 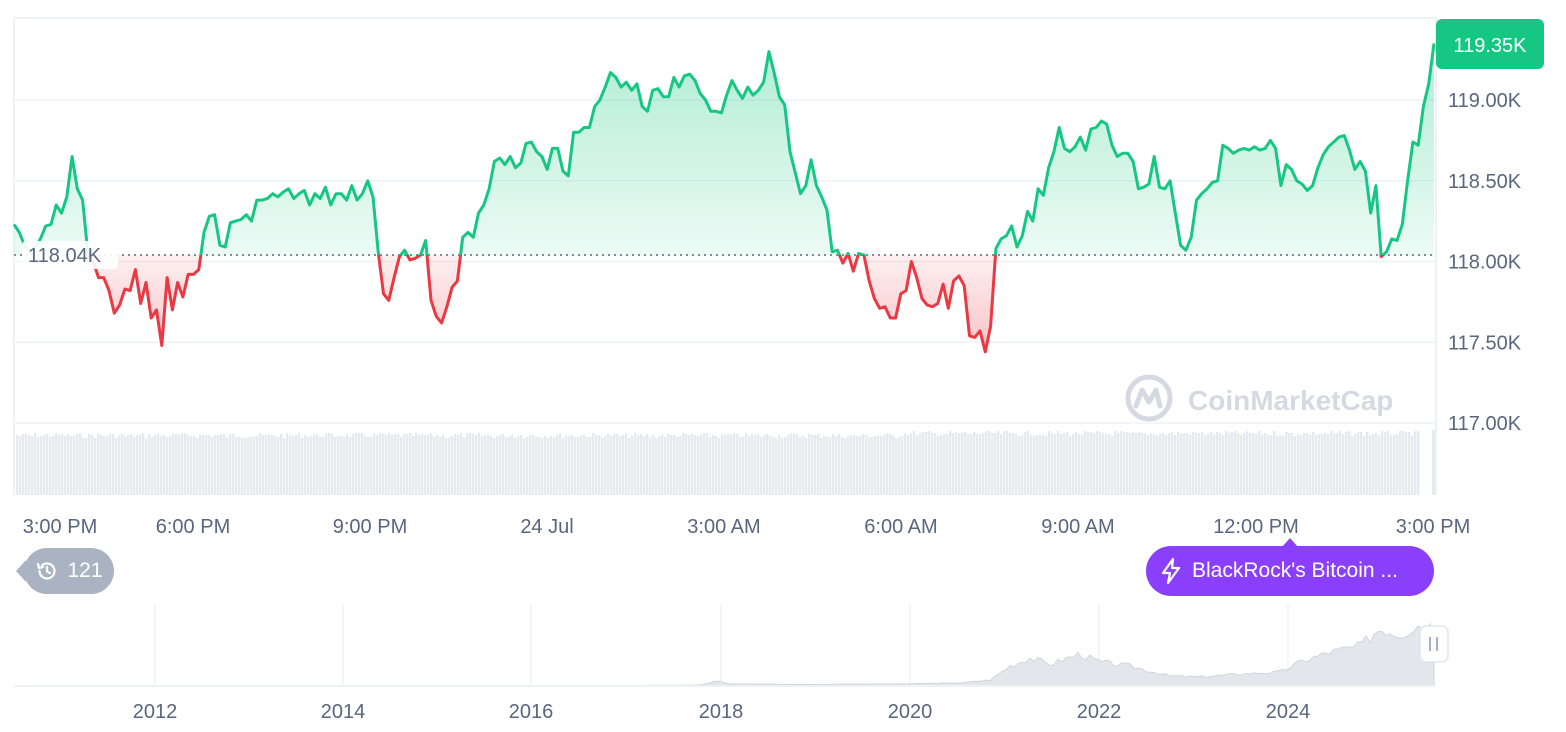 What do you see at coordinates (723, 527) in the screenshot?
I see `x-tick-label: 3:00 AM` at bounding box center [723, 527].